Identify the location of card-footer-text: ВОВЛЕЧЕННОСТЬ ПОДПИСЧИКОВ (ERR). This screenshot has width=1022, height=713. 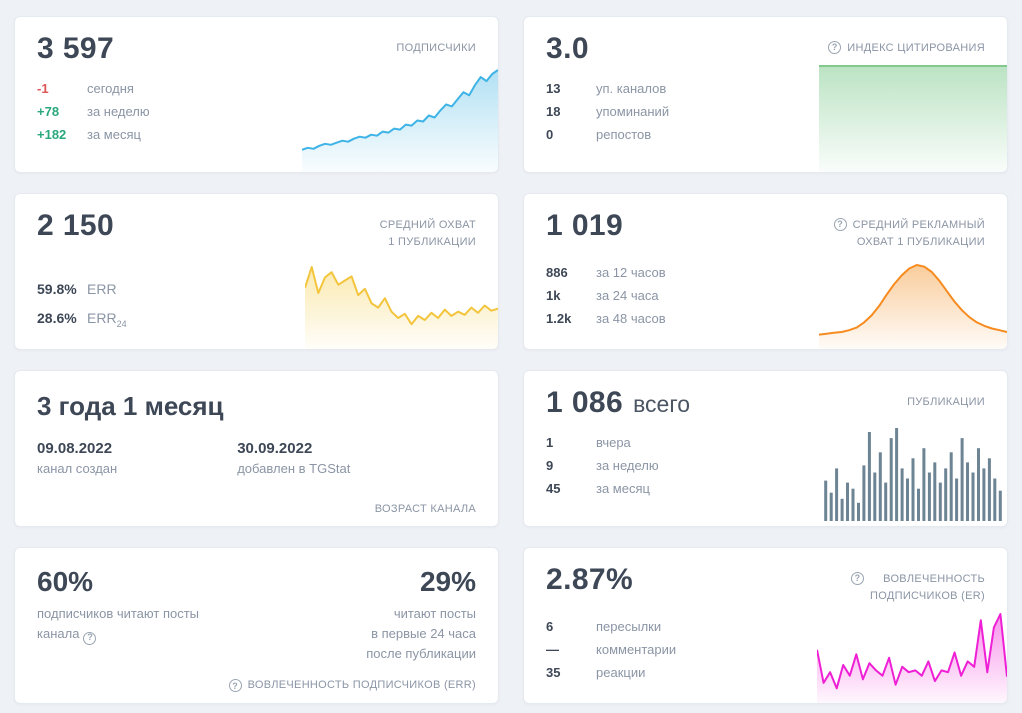
(361, 685).